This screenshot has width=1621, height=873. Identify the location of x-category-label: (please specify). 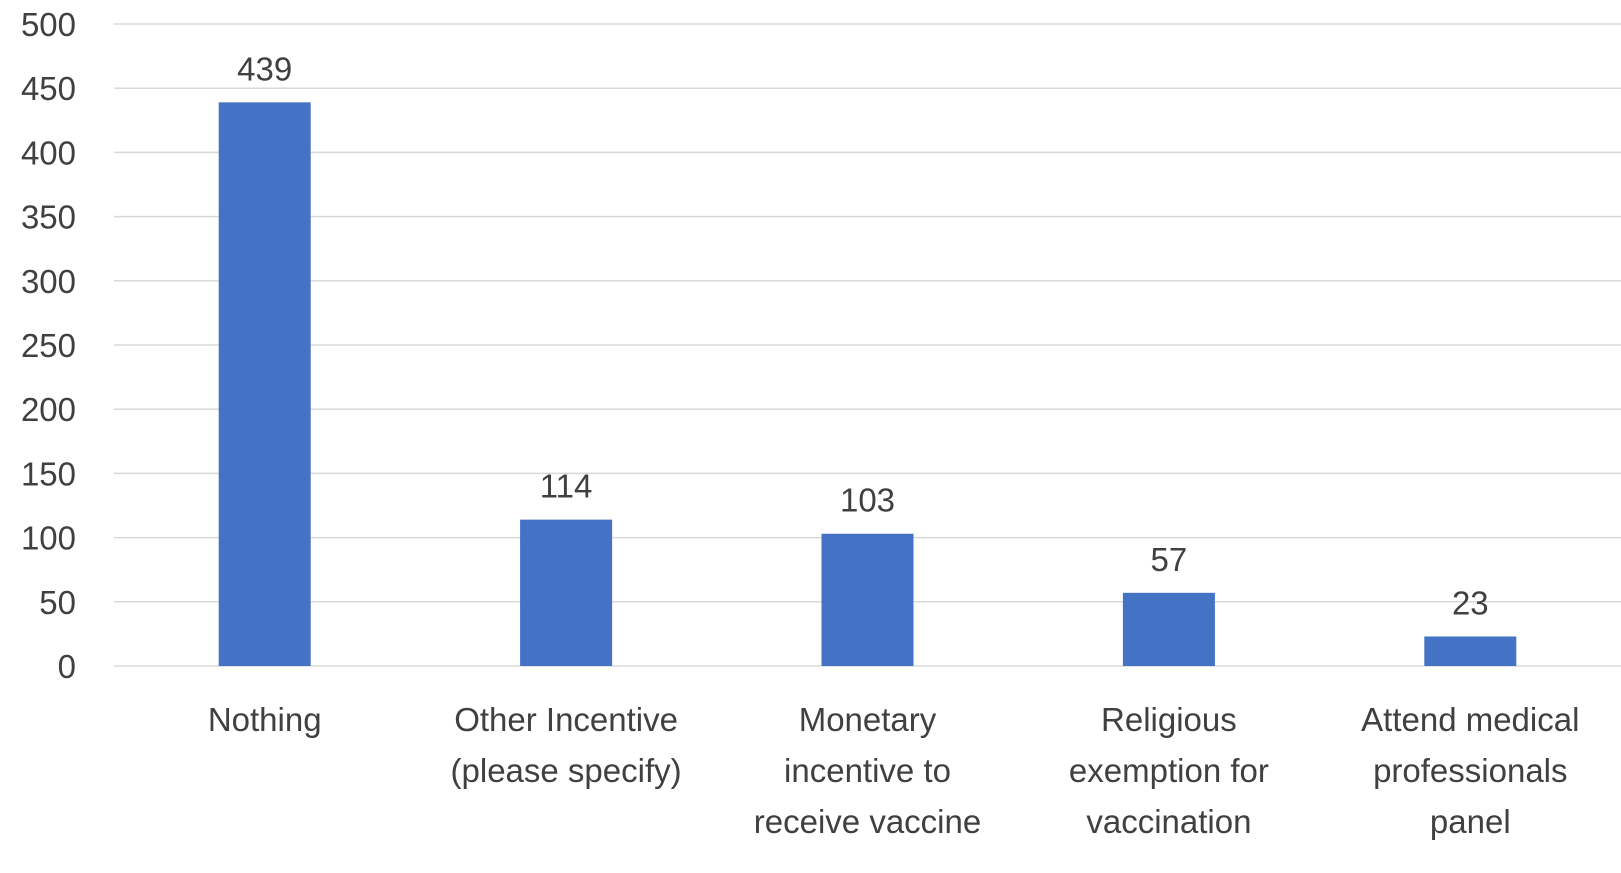
(566, 770).